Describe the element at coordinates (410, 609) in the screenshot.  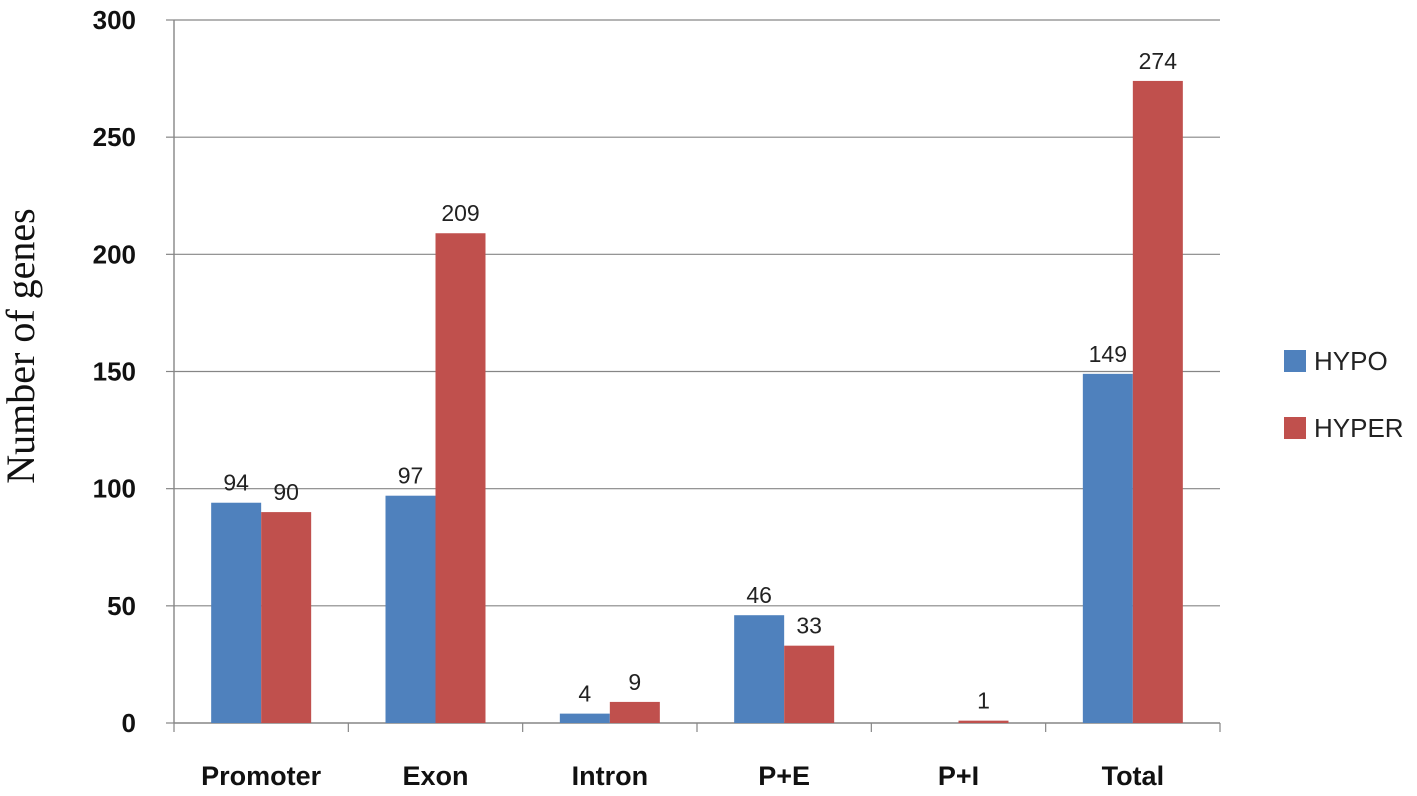
I see `bar-hypo-exon` at that location.